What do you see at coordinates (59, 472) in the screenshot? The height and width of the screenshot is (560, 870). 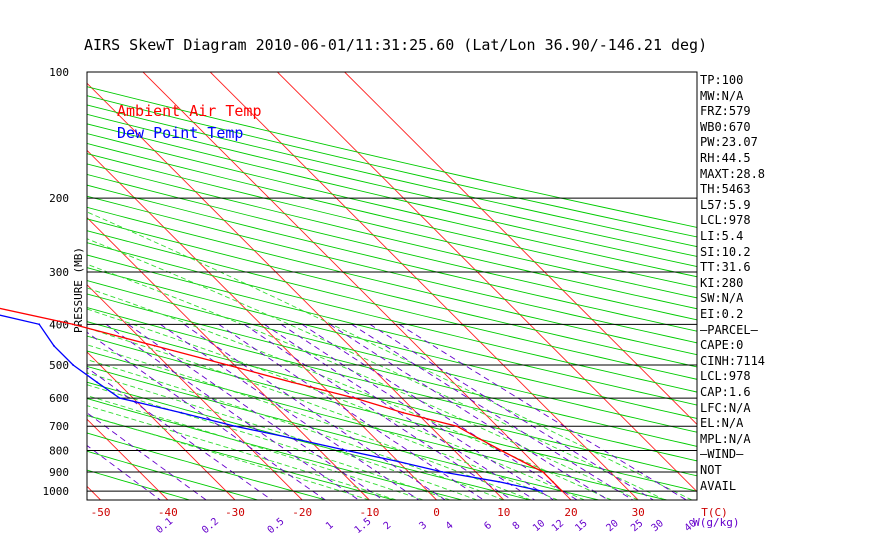 I see `pressure-tick-label: 900` at bounding box center [59, 472].